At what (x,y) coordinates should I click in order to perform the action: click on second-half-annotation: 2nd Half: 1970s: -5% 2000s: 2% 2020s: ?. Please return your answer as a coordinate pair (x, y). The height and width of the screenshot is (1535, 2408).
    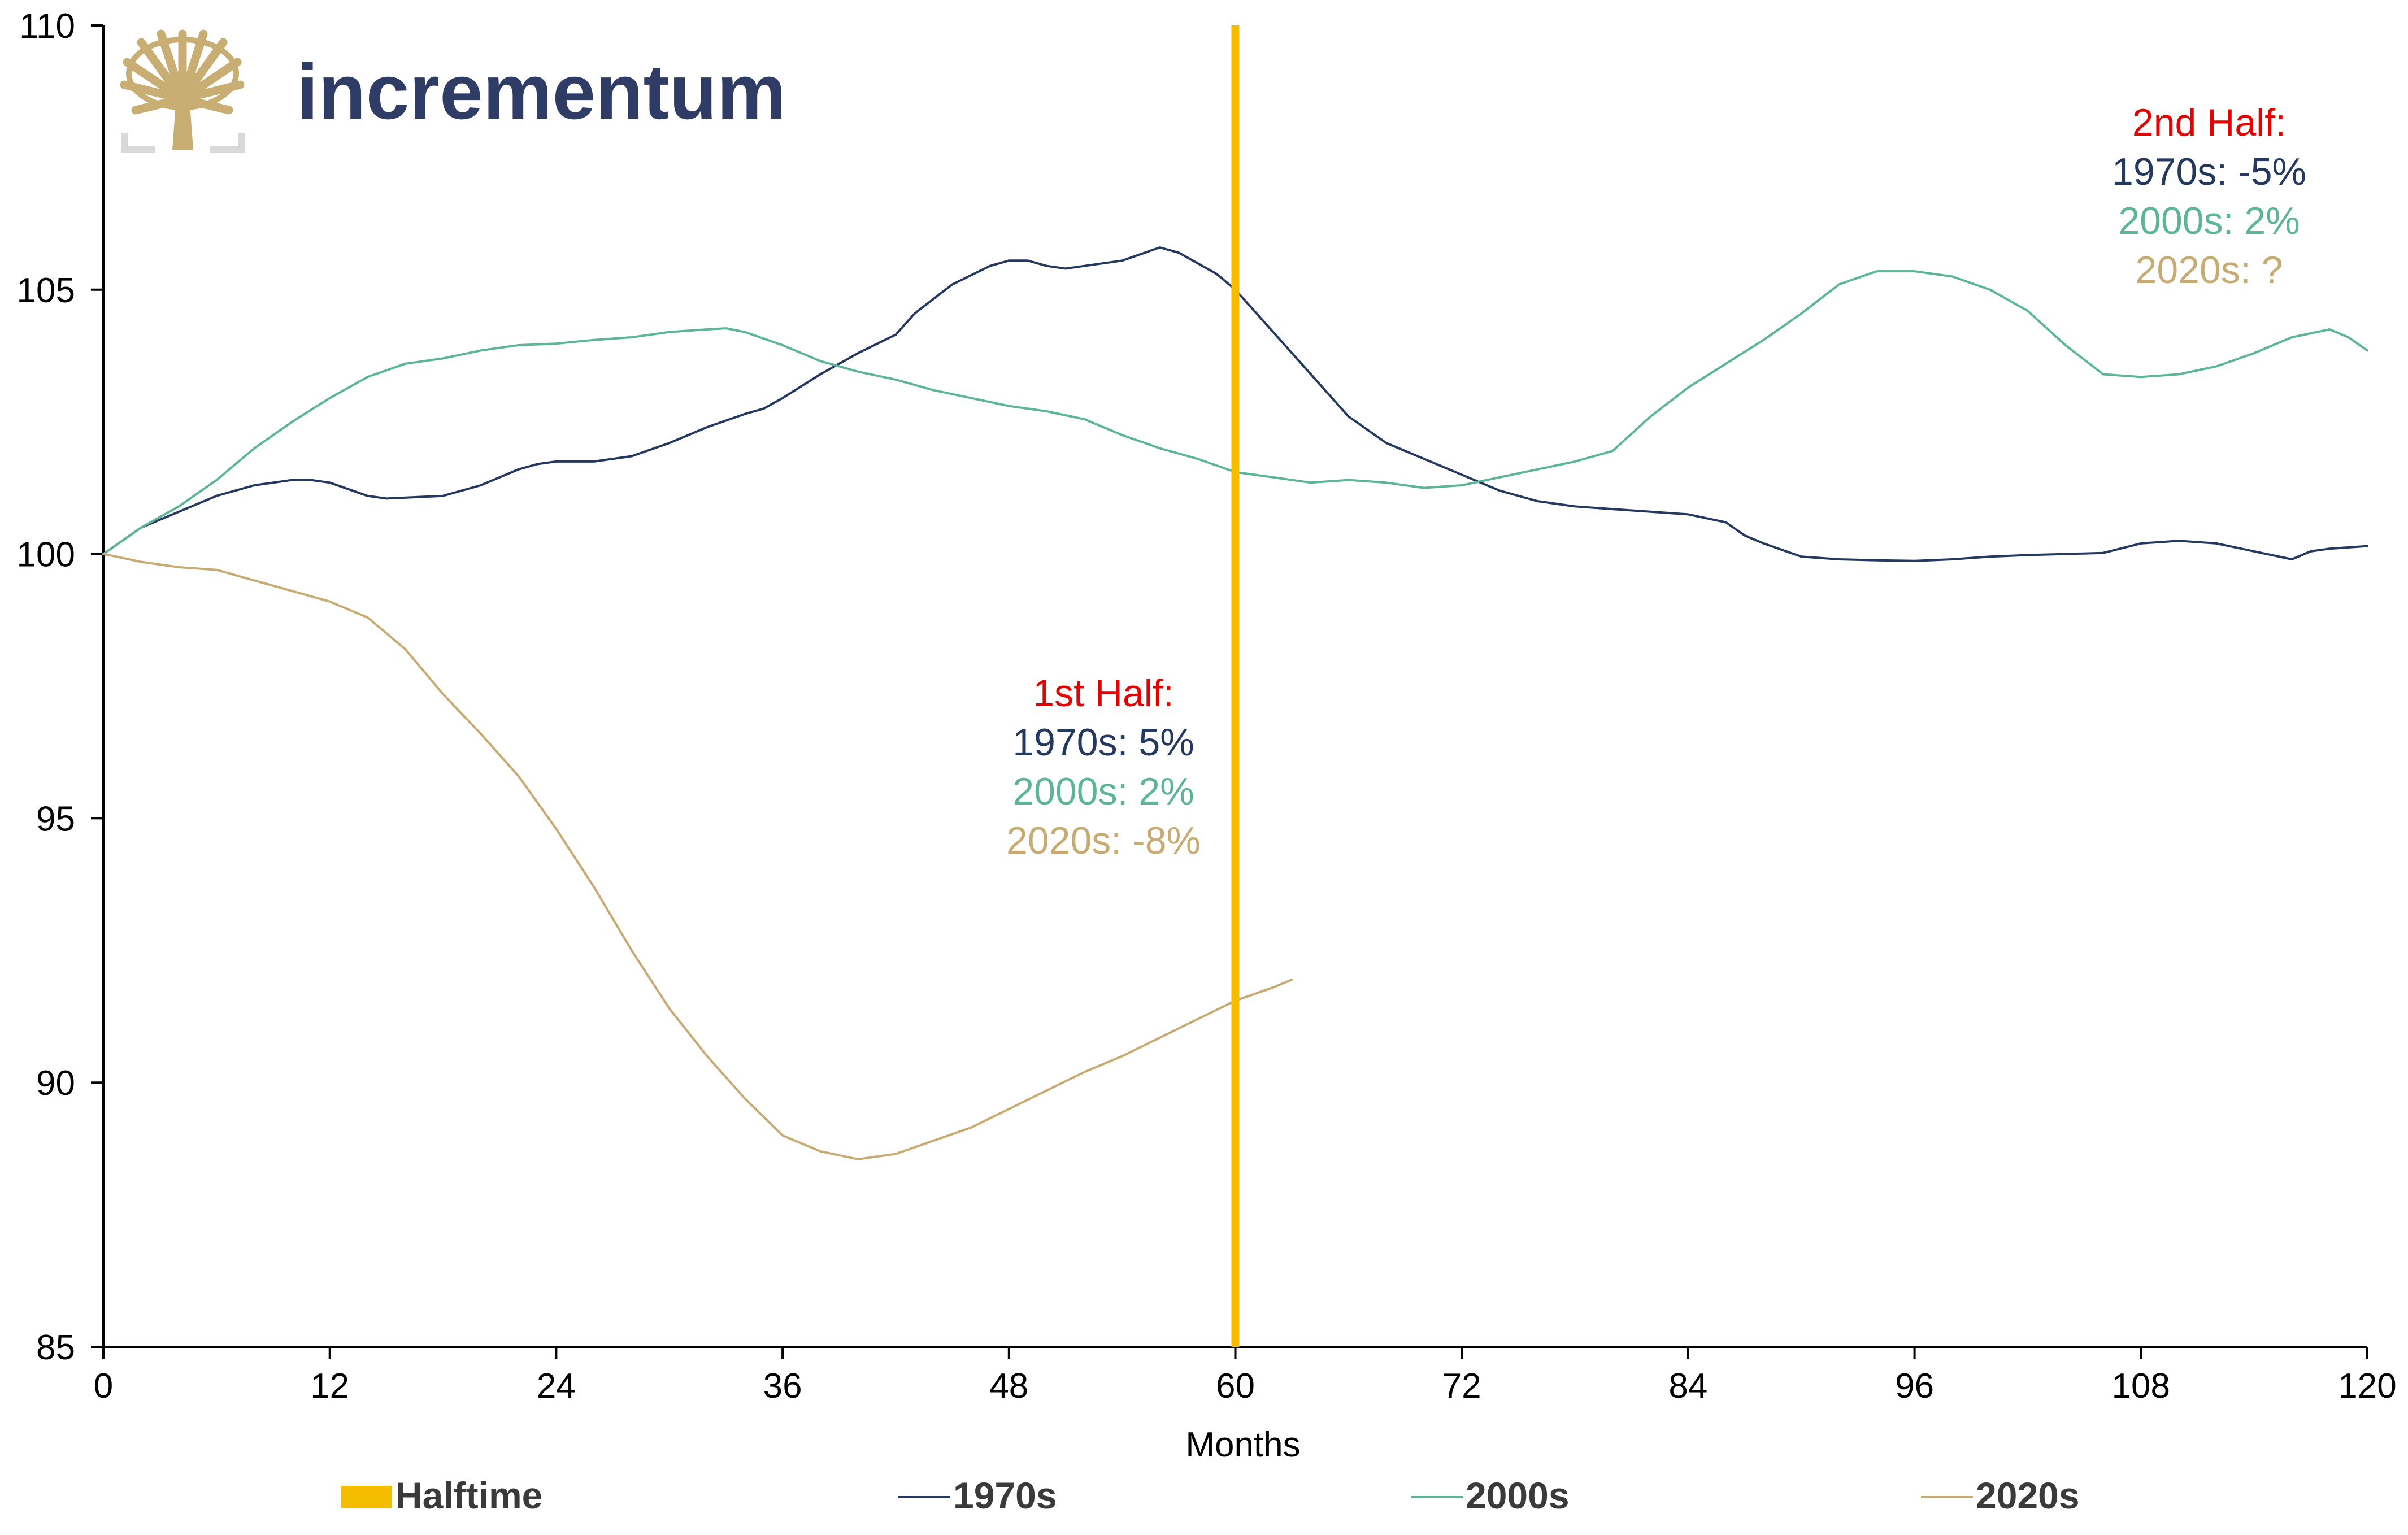
    Looking at the image, I should click on (2209, 197).